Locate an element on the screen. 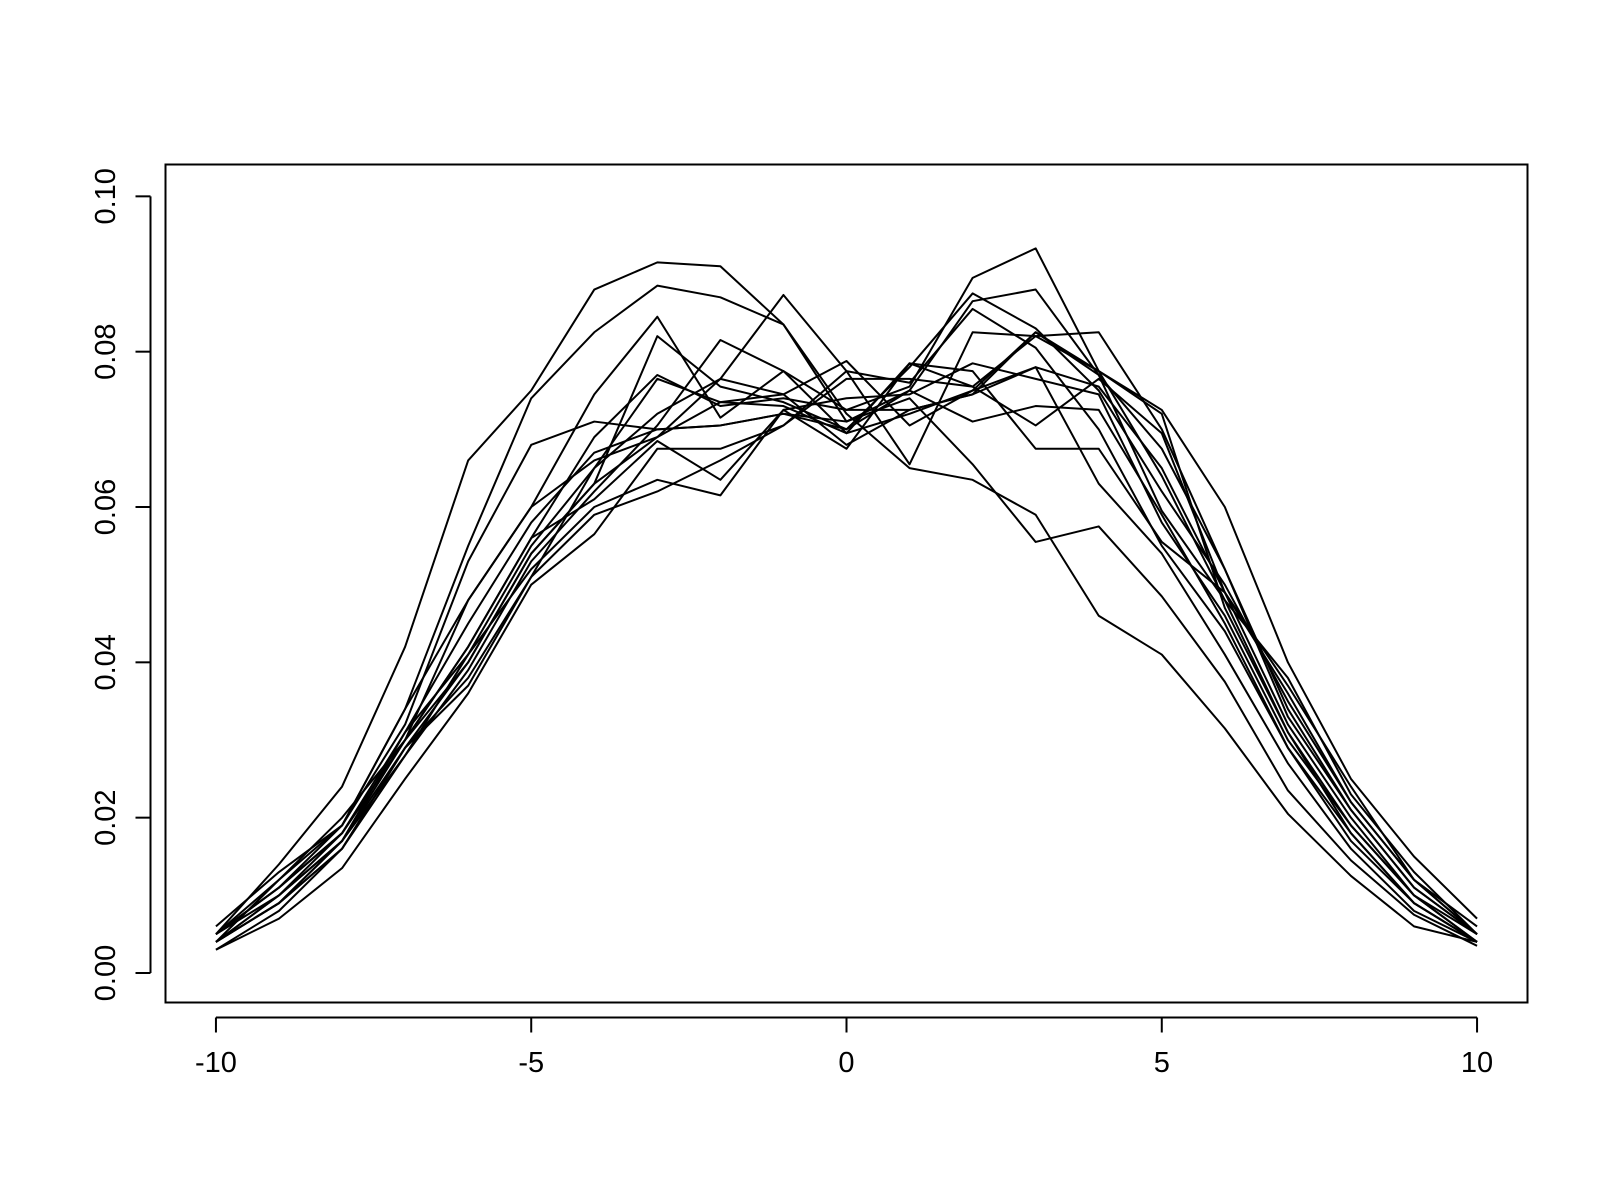 The image size is (1600, 1200). x-tick-label: 5 is located at coordinates (1162, 1063).